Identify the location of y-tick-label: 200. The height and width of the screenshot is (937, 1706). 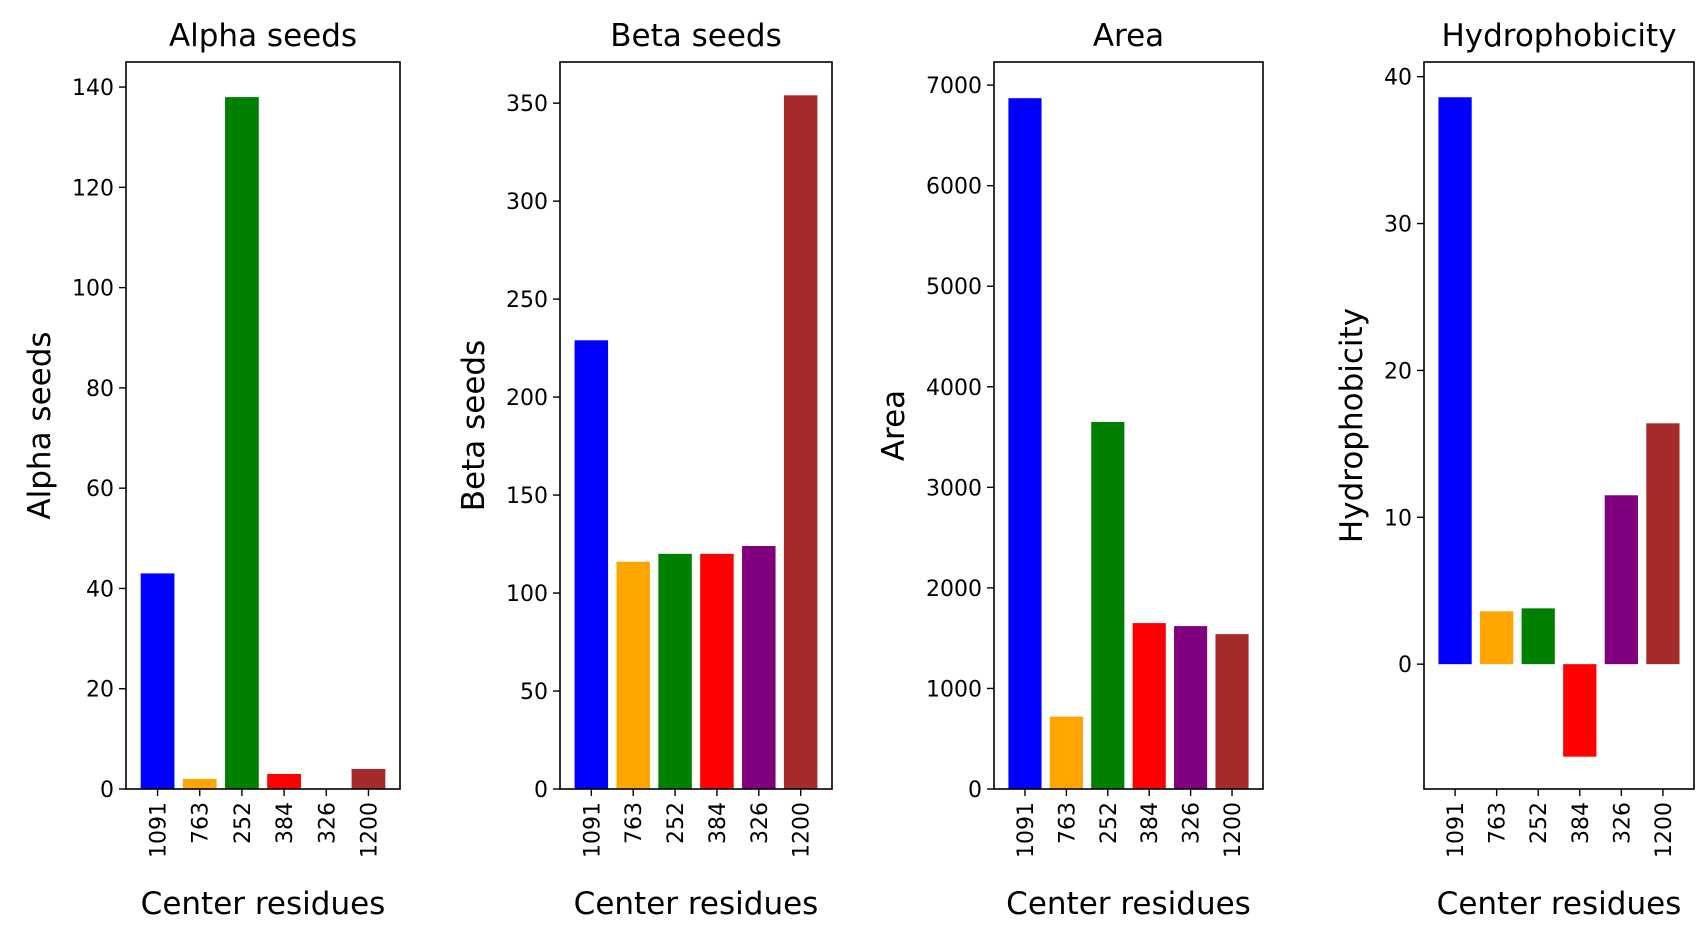
(527, 398).